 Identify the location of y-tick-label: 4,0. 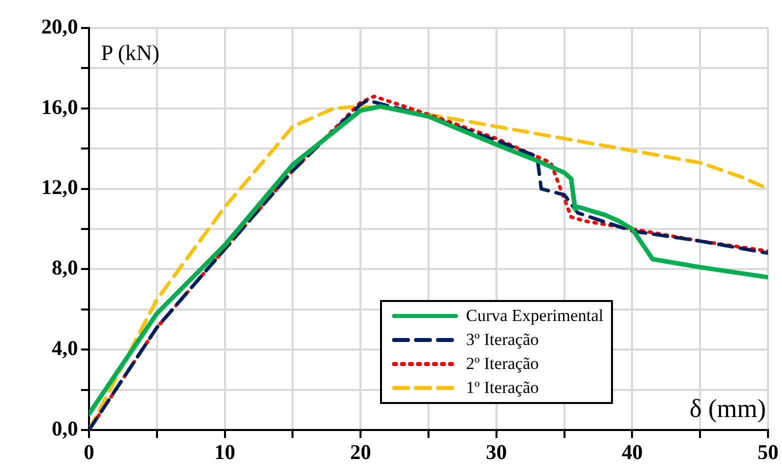
(65, 348).